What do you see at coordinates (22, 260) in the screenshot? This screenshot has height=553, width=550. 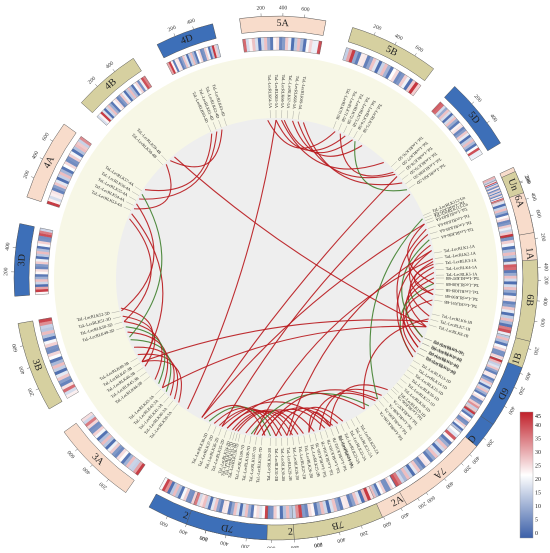 I see `chromosome-label: 3D` at bounding box center [22, 260].